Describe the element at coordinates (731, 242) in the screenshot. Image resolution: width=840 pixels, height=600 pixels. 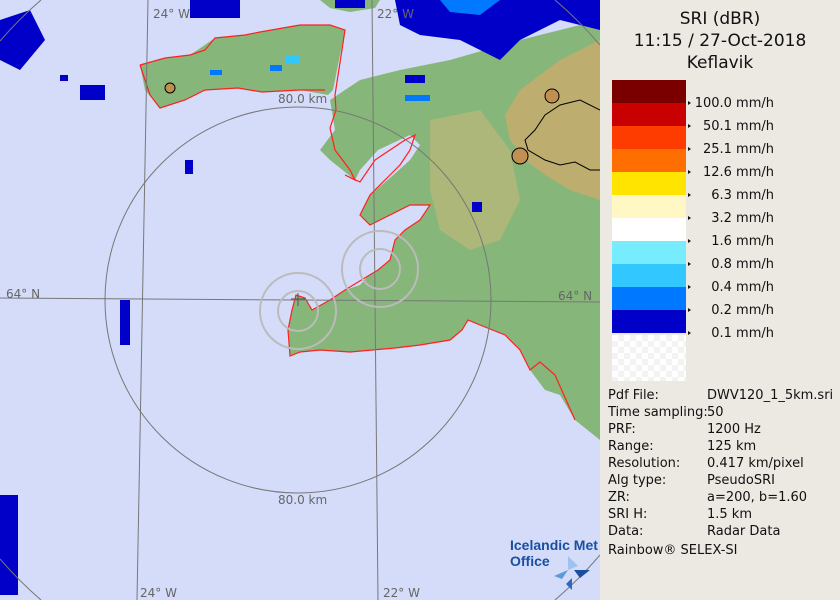
I see `legend-label: 1.6 mm/h` at that location.